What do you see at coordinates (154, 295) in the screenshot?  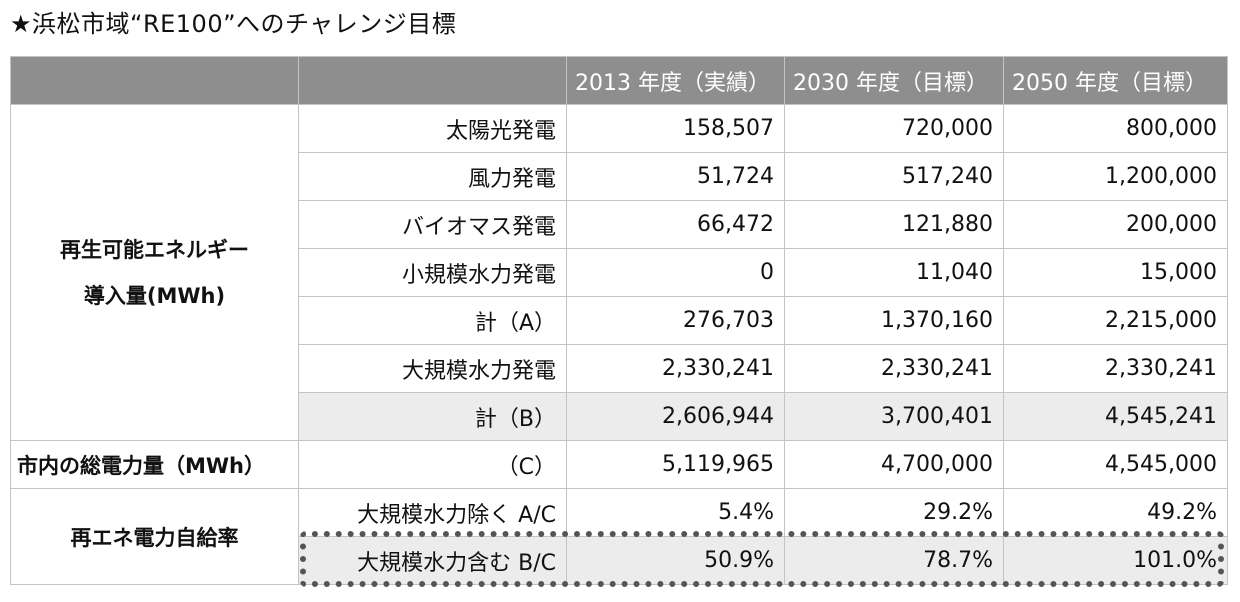 I see `renewable-category-line2: 導入量(MWh)` at bounding box center [154, 295].